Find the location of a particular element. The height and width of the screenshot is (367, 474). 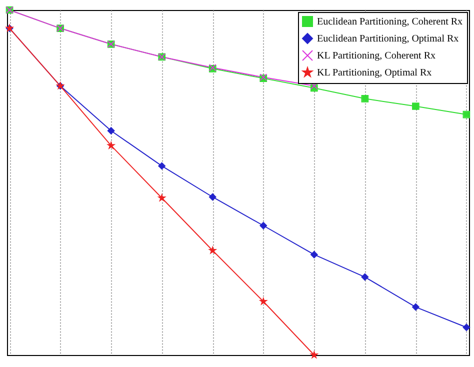

legend-label: KL Partitioning, Optimal Rx is located at coordinates (374, 73).